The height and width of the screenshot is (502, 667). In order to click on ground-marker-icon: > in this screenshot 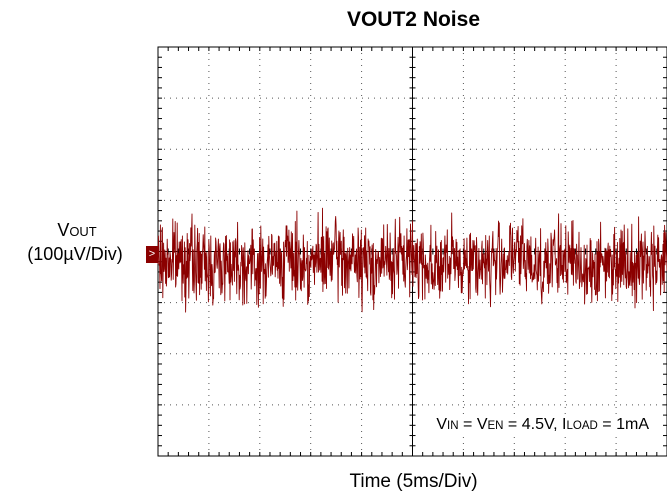, I will do `click(152, 254)`.